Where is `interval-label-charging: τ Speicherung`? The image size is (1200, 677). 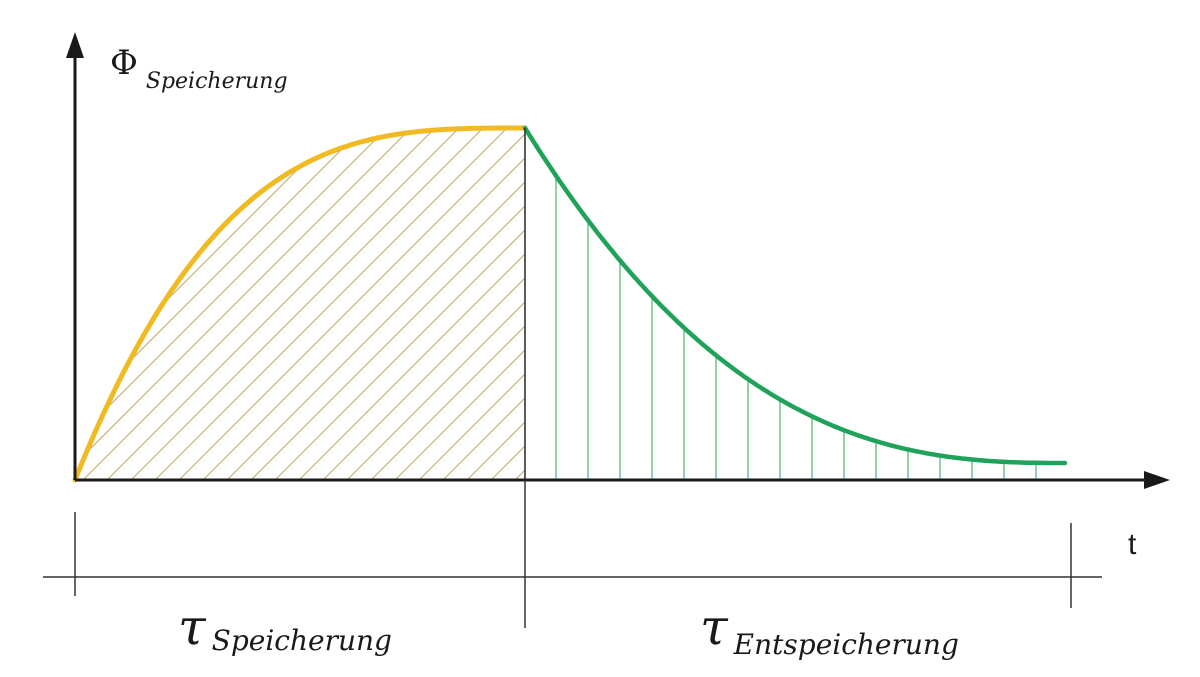
interval-label-charging: τ Speicherung is located at coordinates (285, 627).